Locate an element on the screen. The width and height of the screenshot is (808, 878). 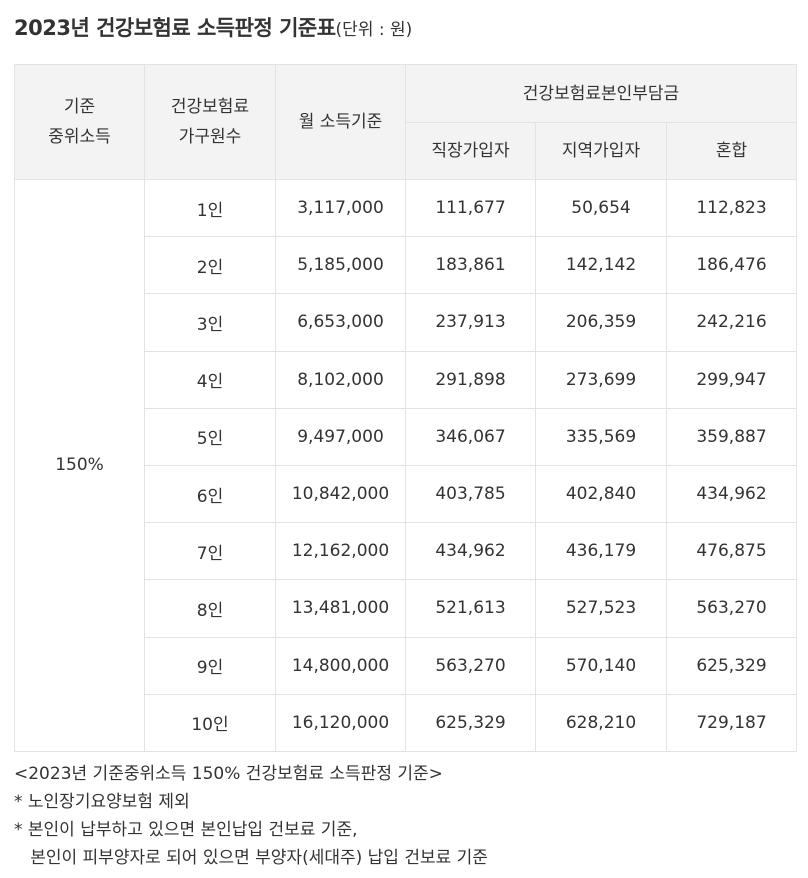
table-subheader-row: 직장가입자 지역가입자 혼합 is located at coordinates (406, 151).